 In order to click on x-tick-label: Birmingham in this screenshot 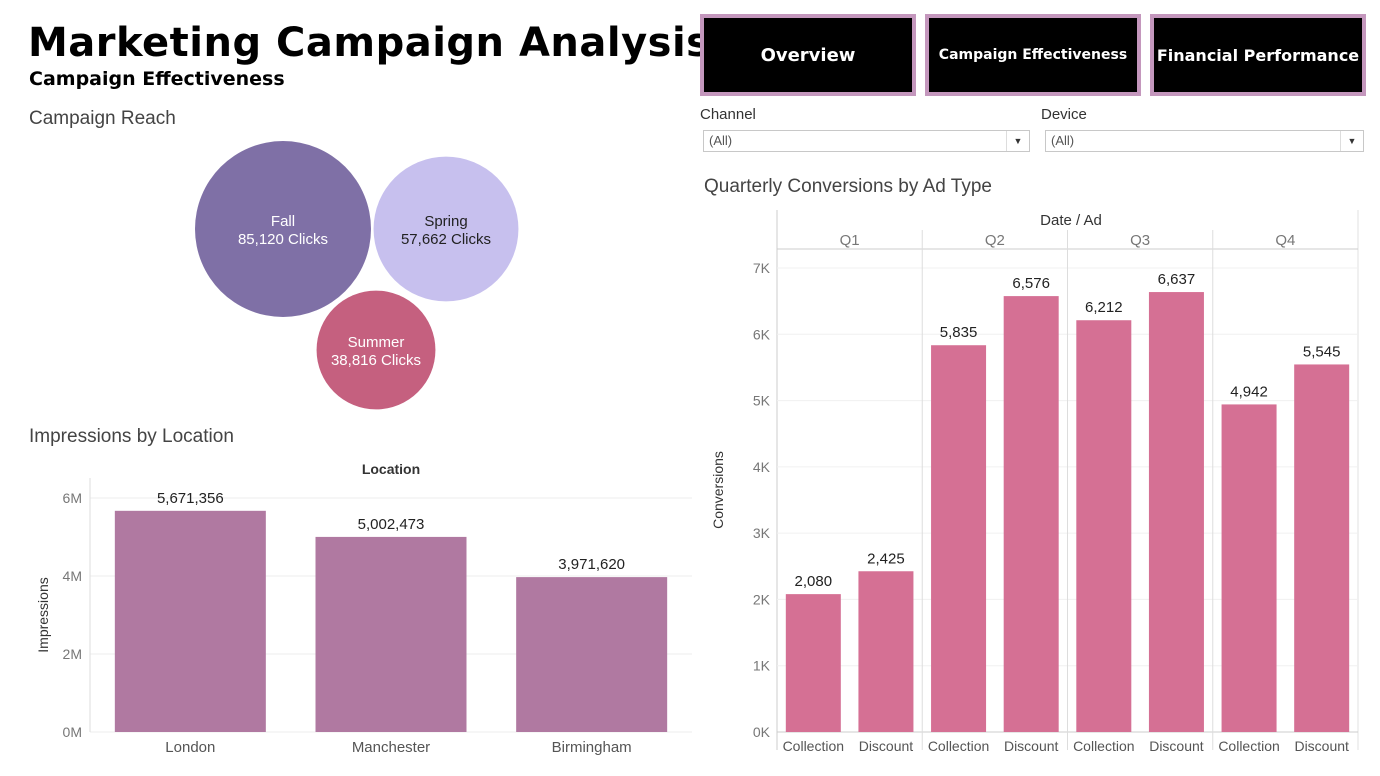, I will do `click(592, 747)`.